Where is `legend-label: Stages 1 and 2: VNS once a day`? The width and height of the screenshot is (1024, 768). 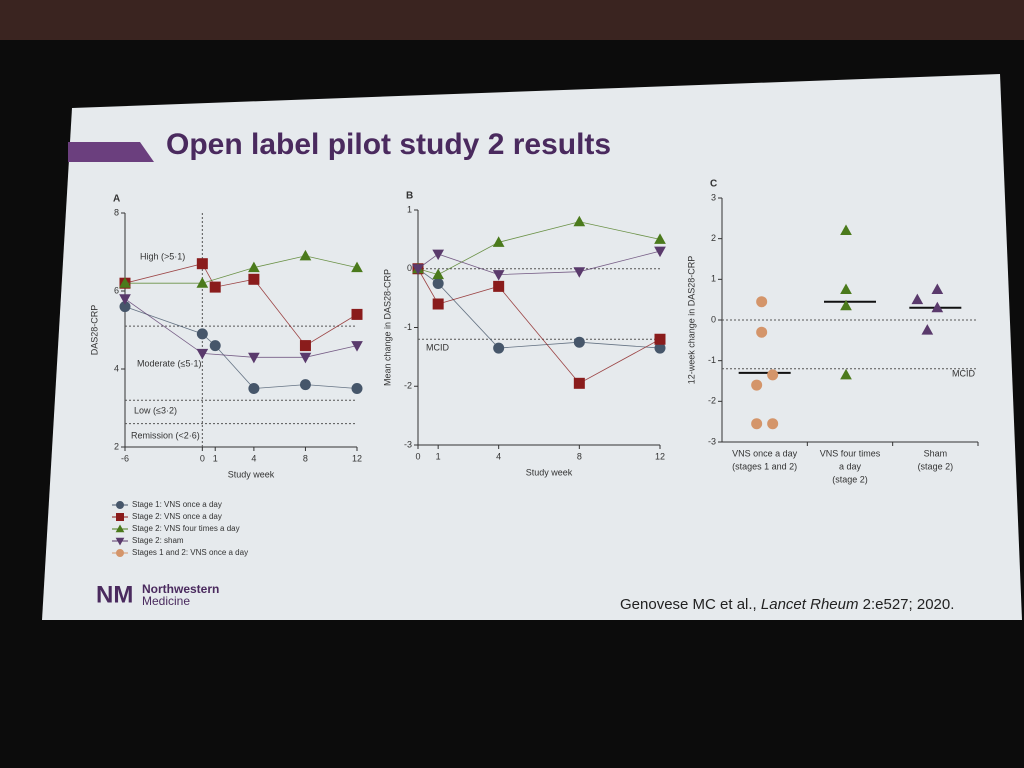 legend-label: Stages 1 and 2: VNS once a day is located at coordinates (190, 552).